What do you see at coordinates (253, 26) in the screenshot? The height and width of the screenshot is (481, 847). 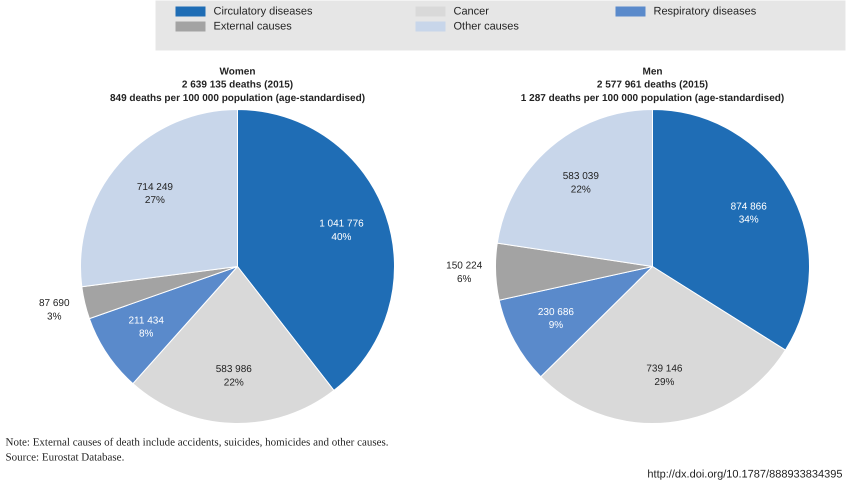 I see `legend-label: External causes` at bounding box center [253, 26].